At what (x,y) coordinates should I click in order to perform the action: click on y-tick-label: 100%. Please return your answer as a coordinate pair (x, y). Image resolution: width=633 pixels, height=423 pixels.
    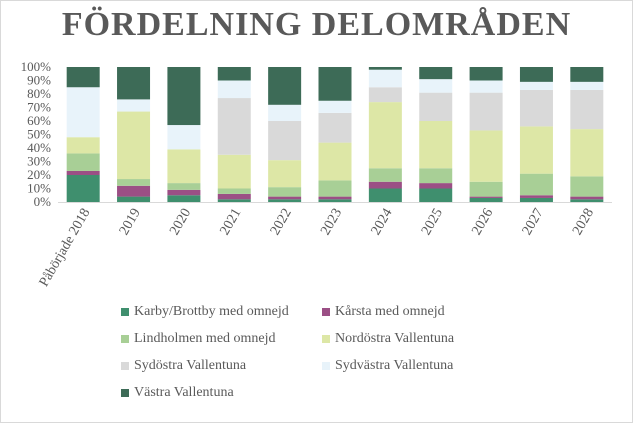
    Looking at the image, I should click on (36, 66).